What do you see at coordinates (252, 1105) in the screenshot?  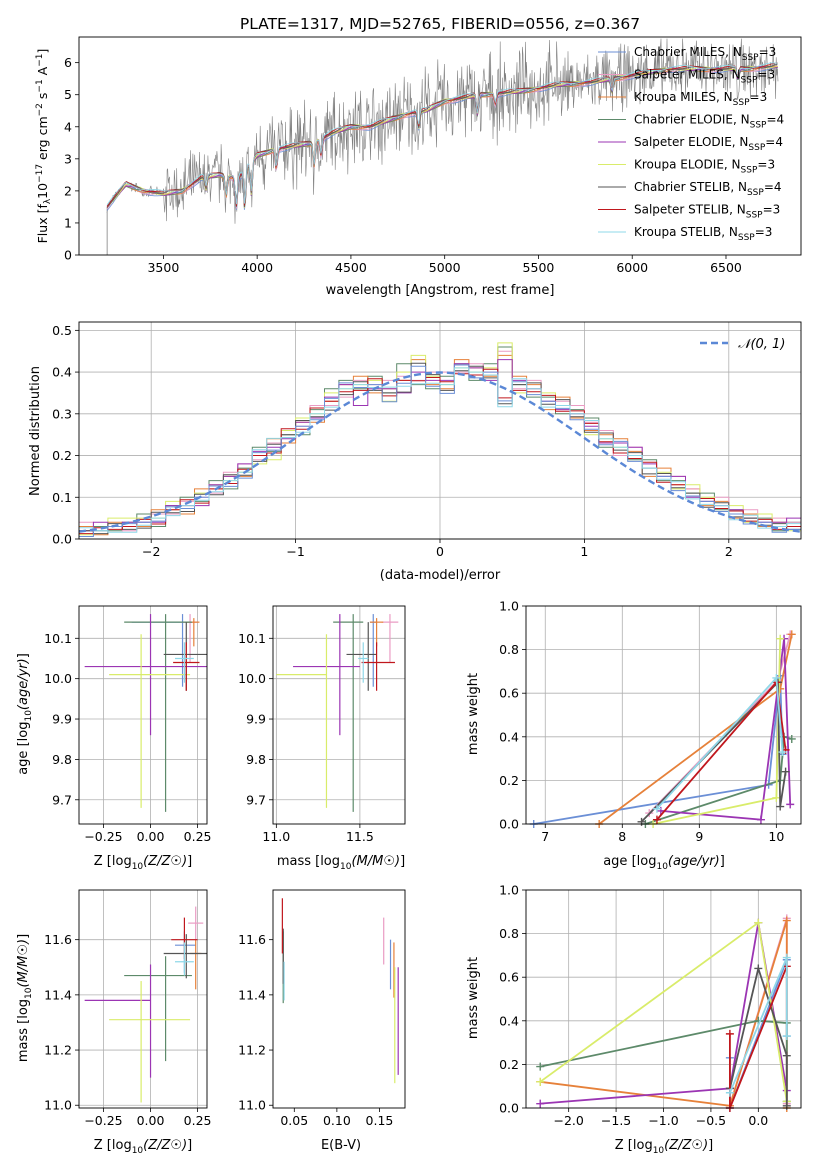 I see `y-tick-label: 11.0` at bounding box center [252, 1105].